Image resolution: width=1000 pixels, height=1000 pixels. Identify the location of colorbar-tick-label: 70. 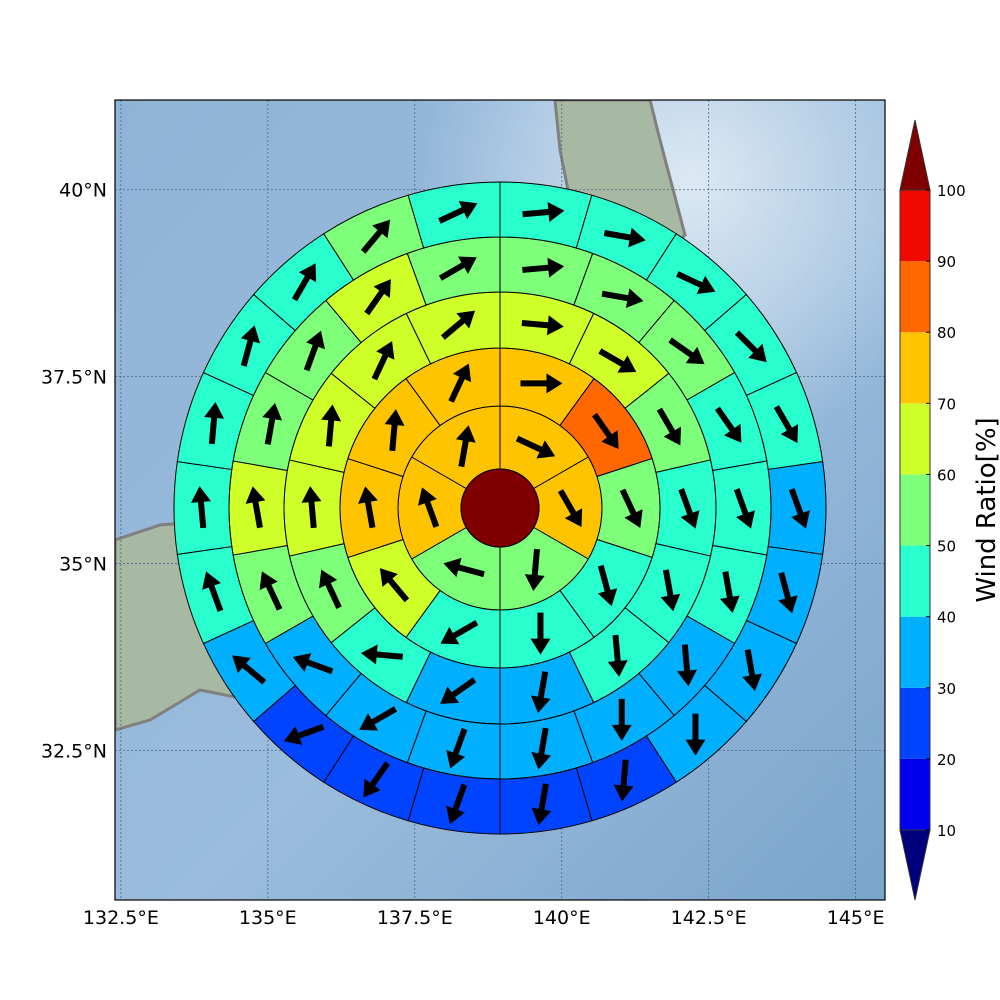
(946, 404).